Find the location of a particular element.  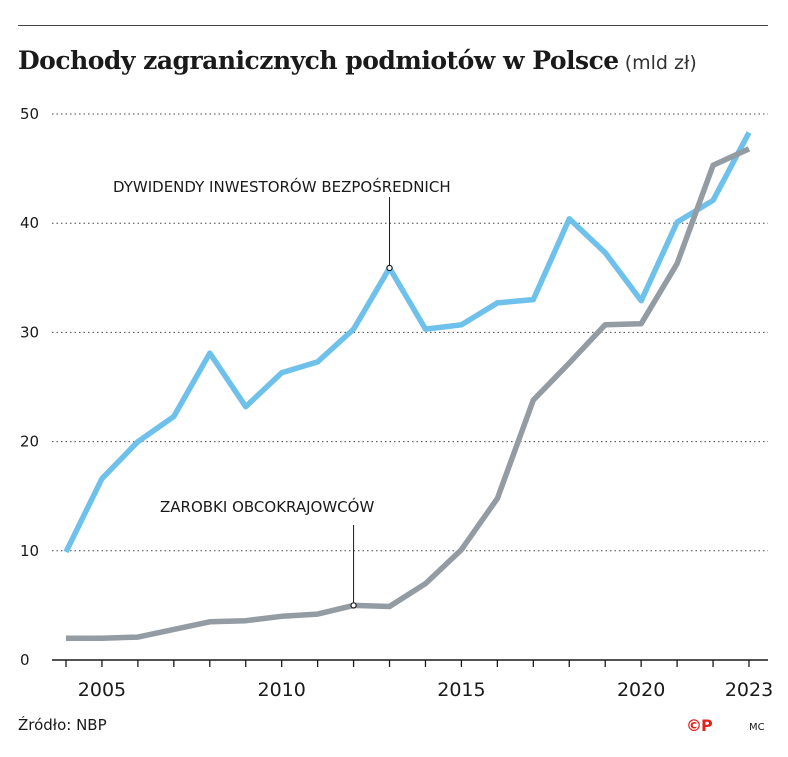

top-rule is located at coordinates (393, 25).